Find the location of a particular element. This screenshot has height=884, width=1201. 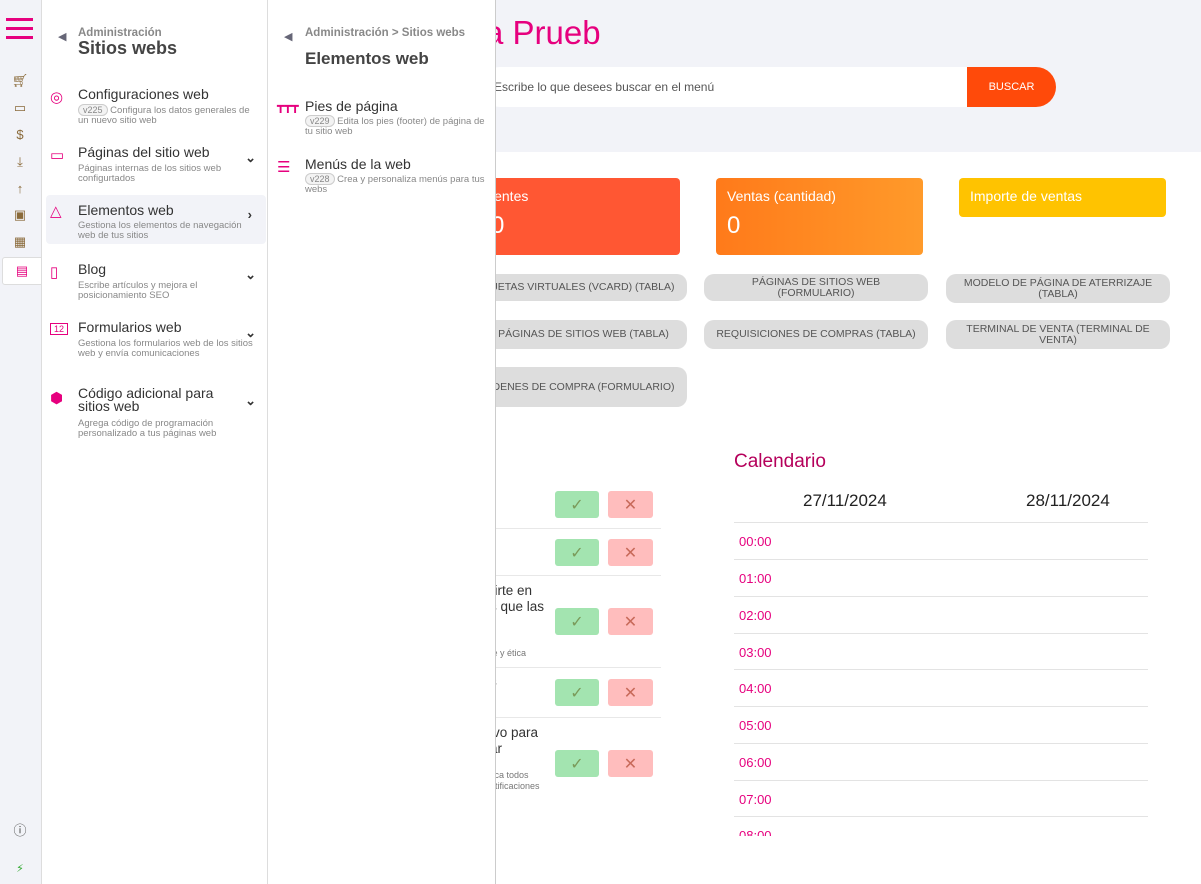

hour-slot: 03:00 is located at coordinates (941, 651).